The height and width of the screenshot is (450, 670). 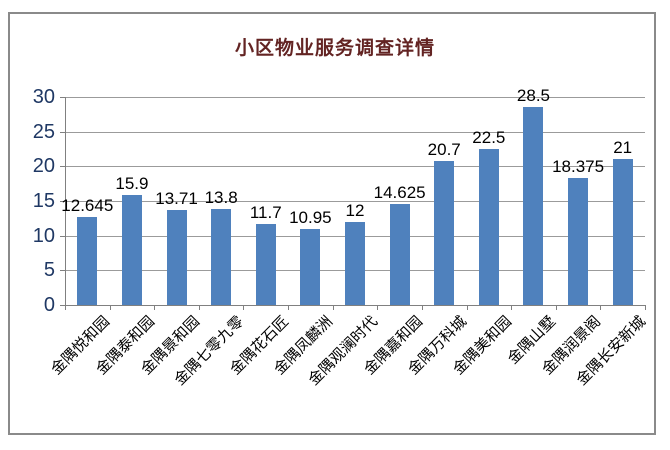 I want to click on y-axis-label: 15, so click(x=43, y=201).